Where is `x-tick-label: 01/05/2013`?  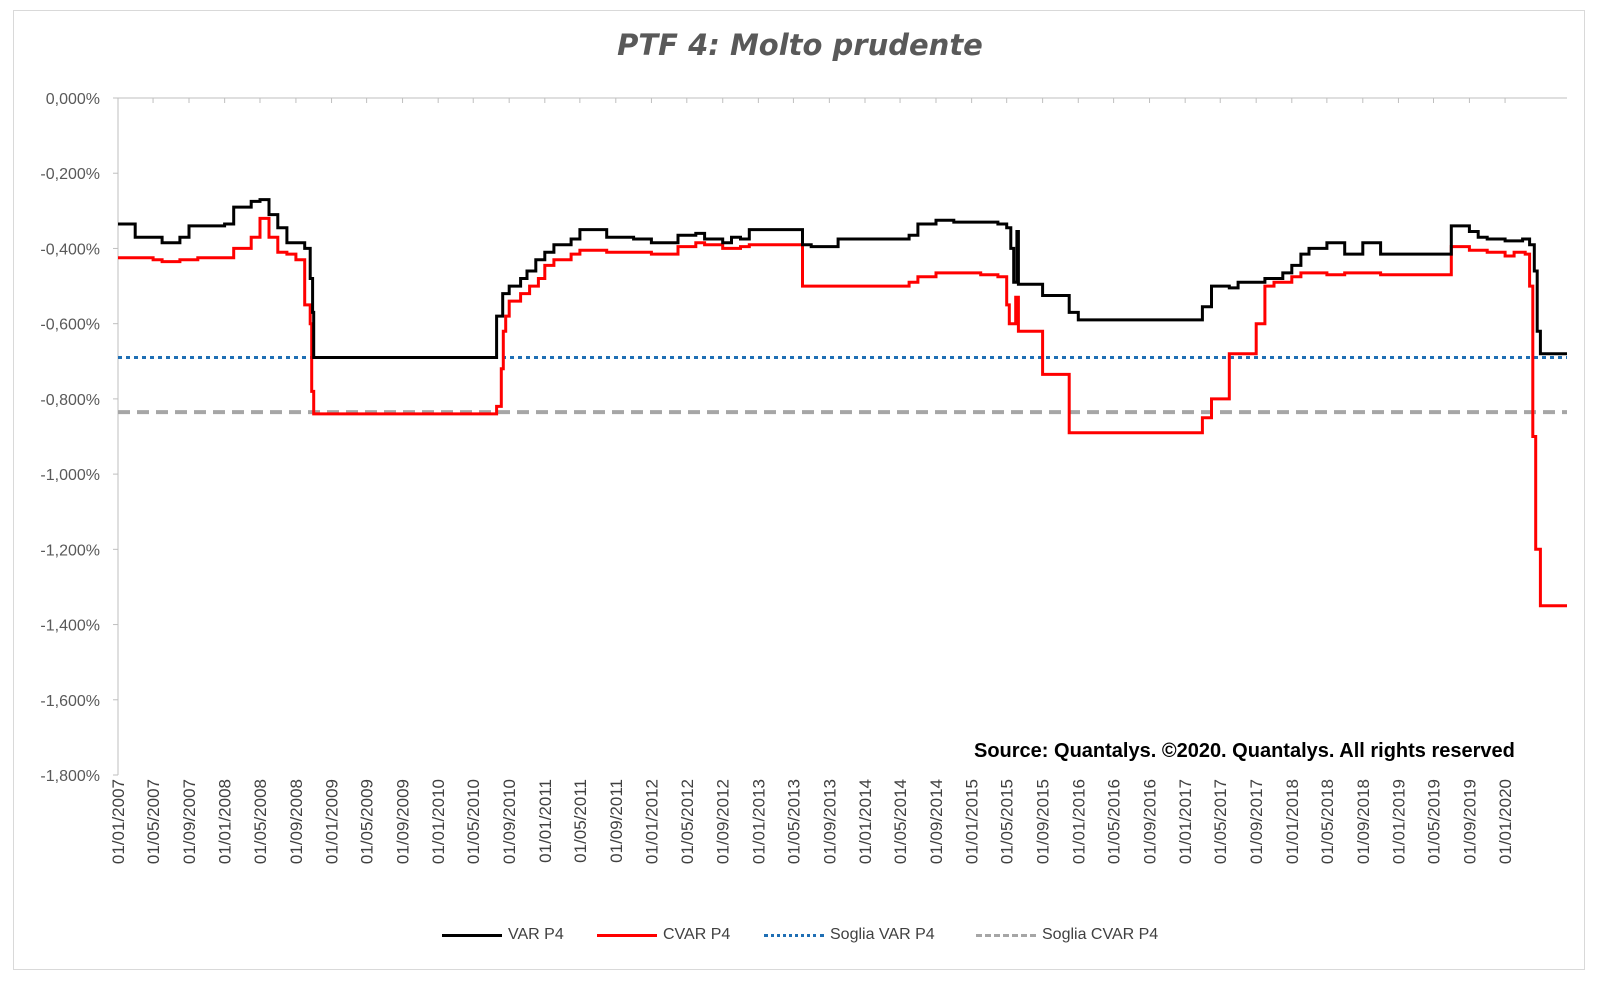
x-tick-label: 01/05/2013 is located at coordinates (793, 821).